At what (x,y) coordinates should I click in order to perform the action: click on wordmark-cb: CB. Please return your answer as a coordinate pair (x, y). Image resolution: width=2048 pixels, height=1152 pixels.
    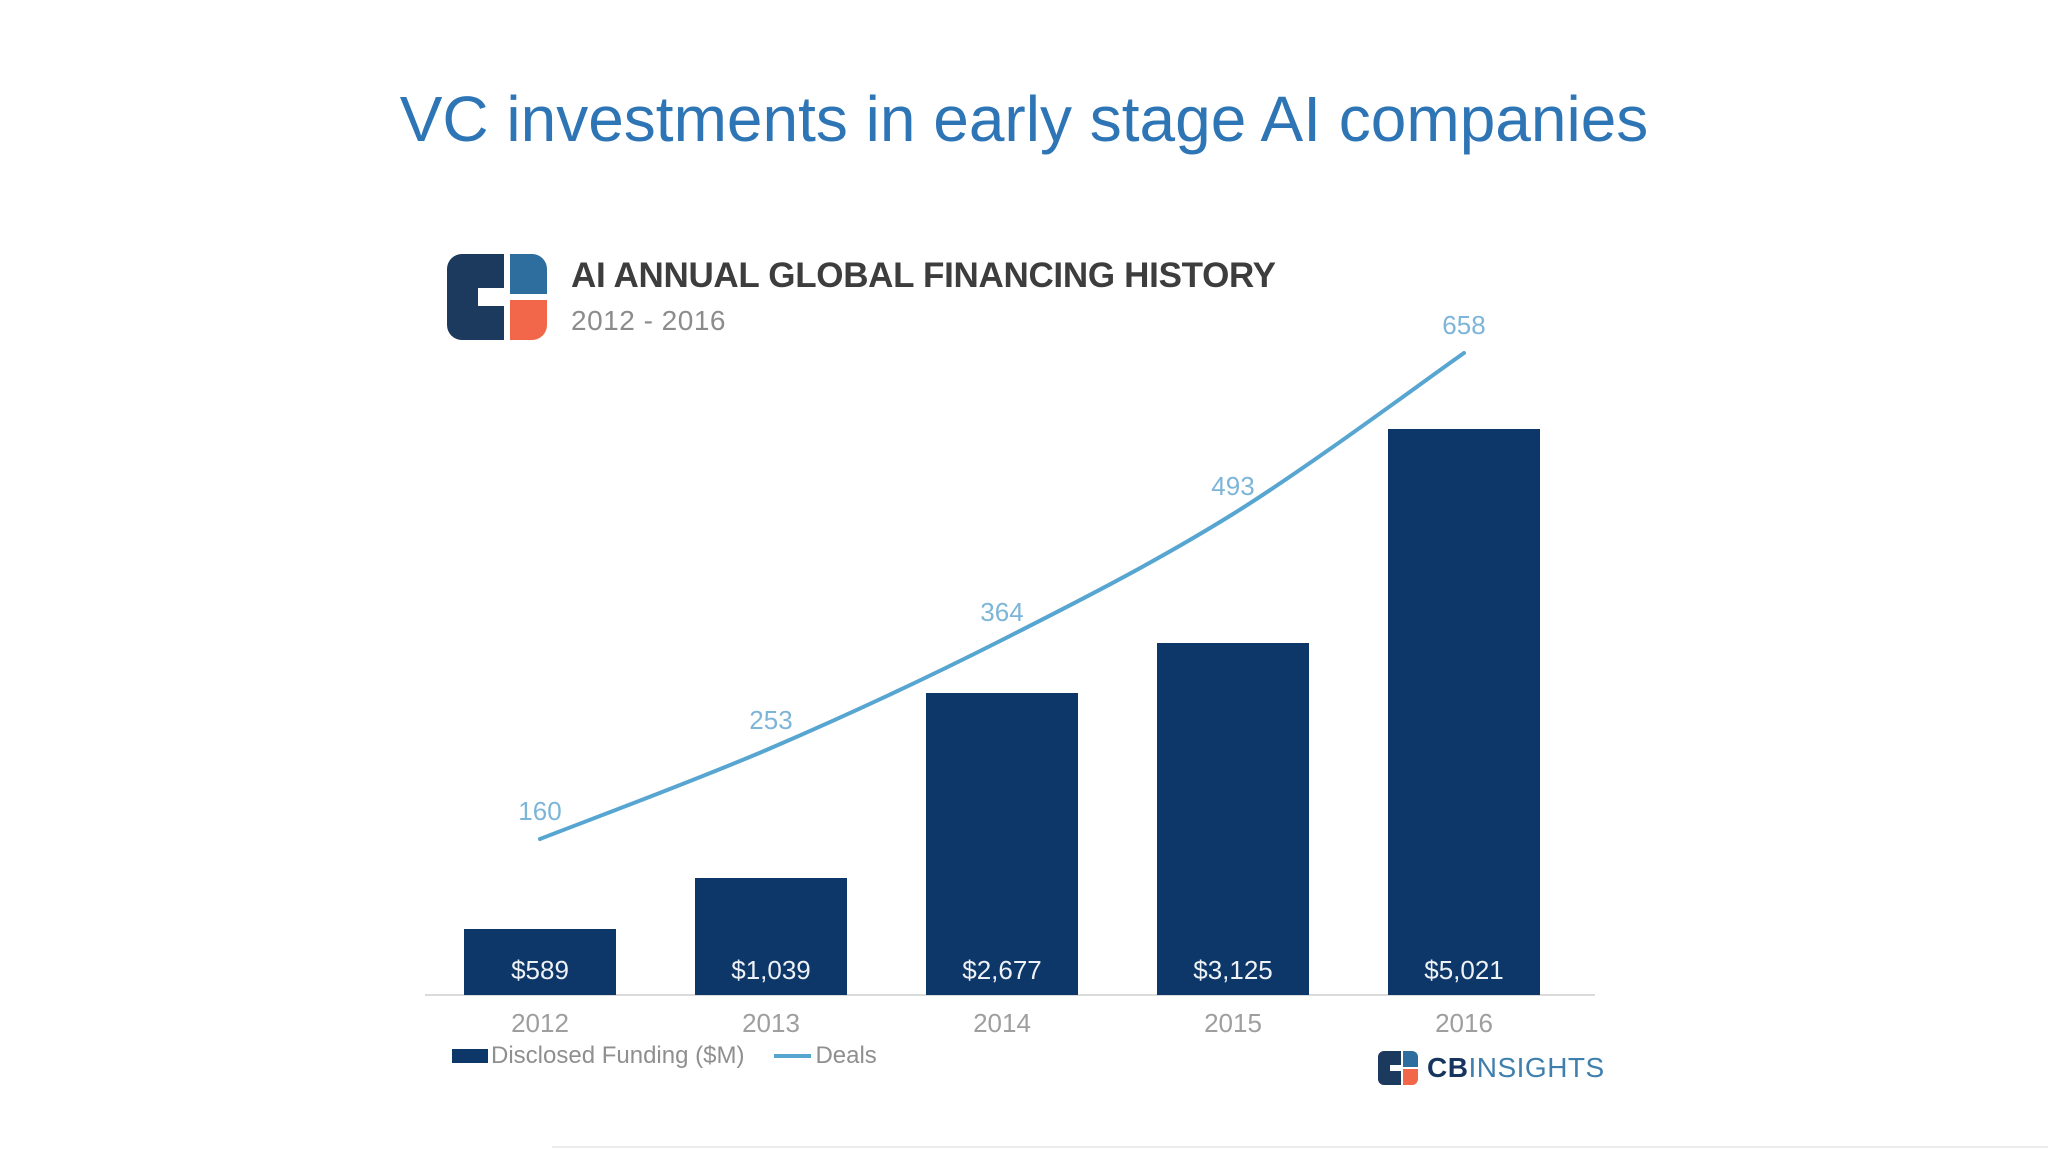
    Looking at the image, I should click on (1448, 1067).